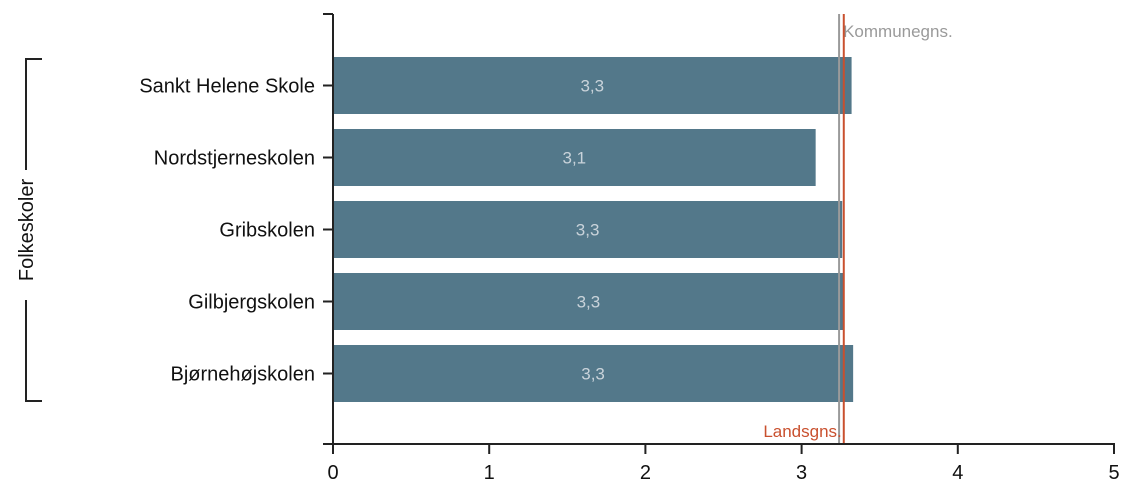 The image size is (1125, 487). What do you see at coordinates (858, 229) in the screenshot?
I see `reference-lines: Kommunegns. Landsgns.` at bounding box center [858, 229].